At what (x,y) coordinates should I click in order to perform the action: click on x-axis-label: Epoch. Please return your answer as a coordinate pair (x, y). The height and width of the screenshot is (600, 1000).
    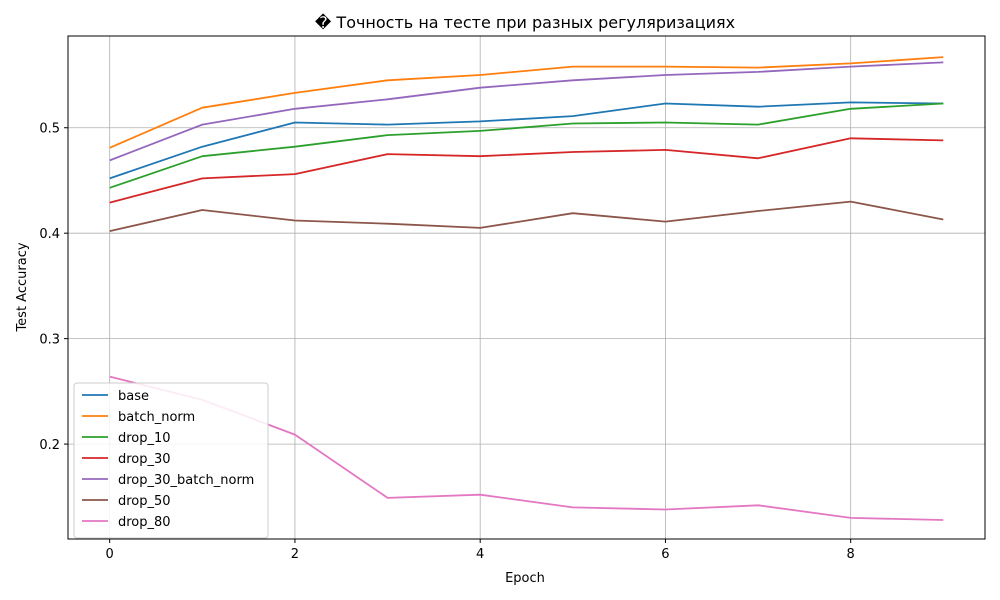
    Looking at the image, I should click on (525, 578).